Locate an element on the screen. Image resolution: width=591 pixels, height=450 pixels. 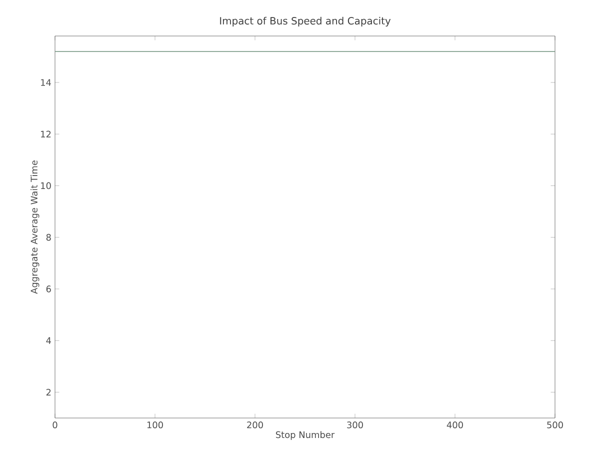
y-tick-label: 14 is located at coordinates (46, 82).